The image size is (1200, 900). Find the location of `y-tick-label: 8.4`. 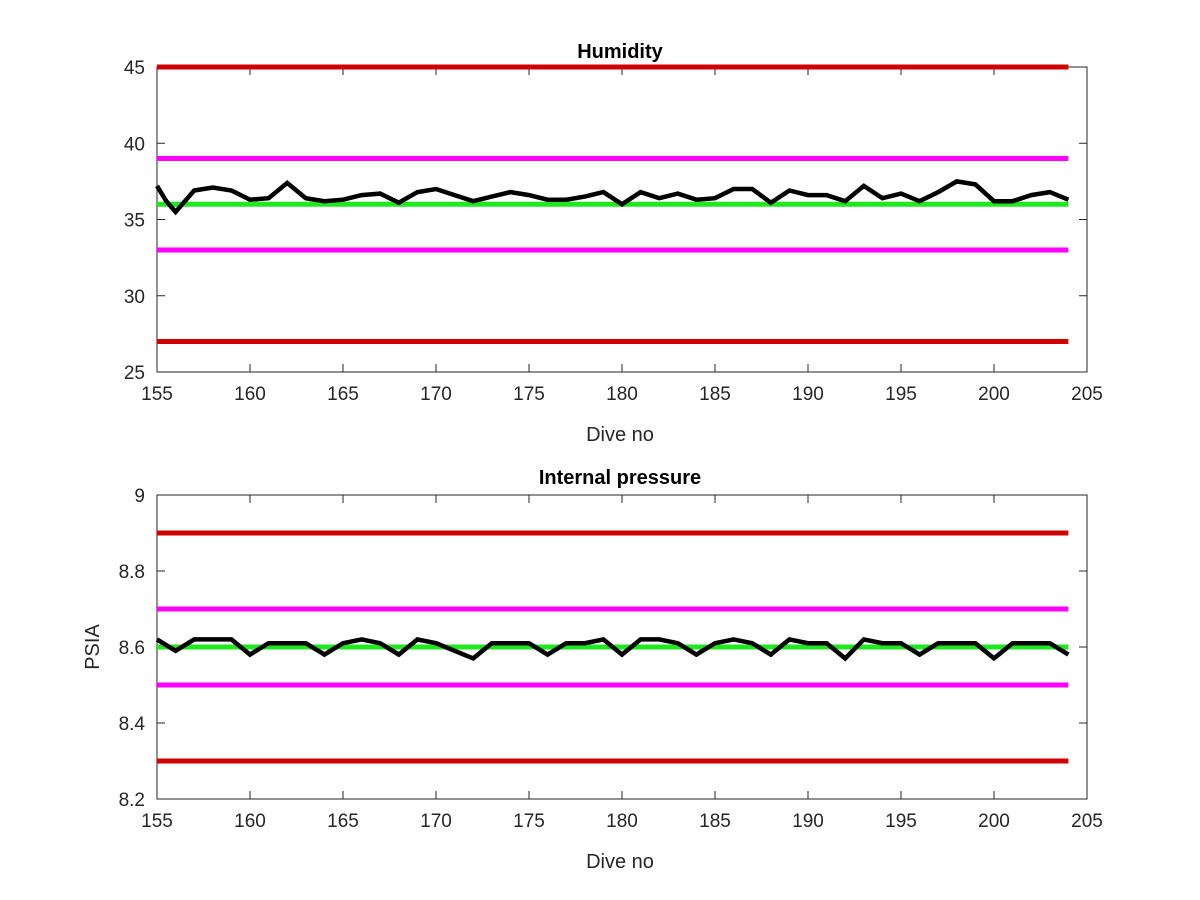

y-tick-label: 8.4 is located at coordinates (132, 724).